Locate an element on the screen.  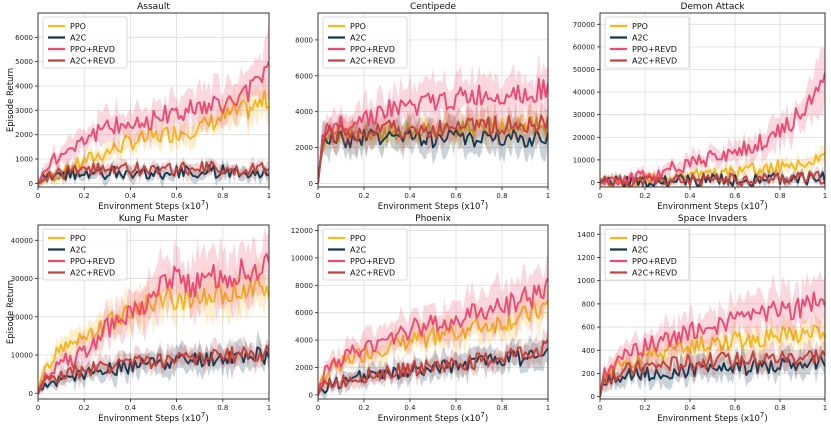
chart-title: Demon Attack is located at coordinates (712, 7).